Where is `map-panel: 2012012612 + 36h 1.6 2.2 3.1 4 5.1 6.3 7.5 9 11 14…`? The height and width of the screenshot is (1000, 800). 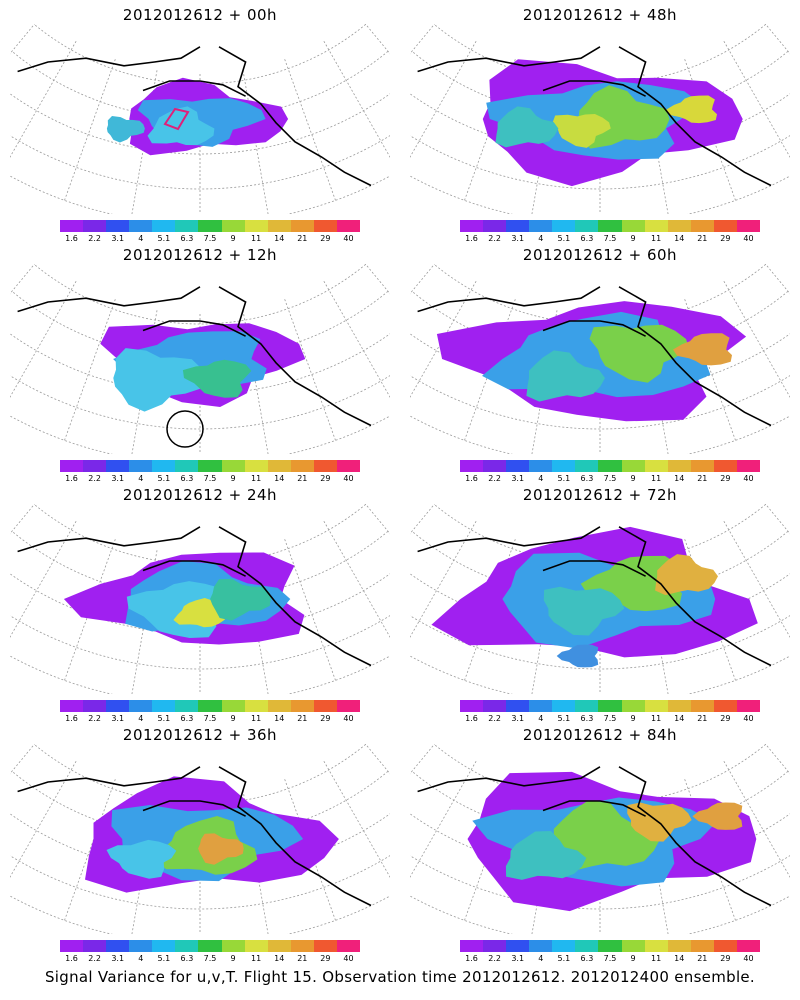
map-panel: 2012012612 + 36h 1.6 2.2 3.1 4 5.1 6.3 7.5 9 11 14… is located at coordinates (200, 841).